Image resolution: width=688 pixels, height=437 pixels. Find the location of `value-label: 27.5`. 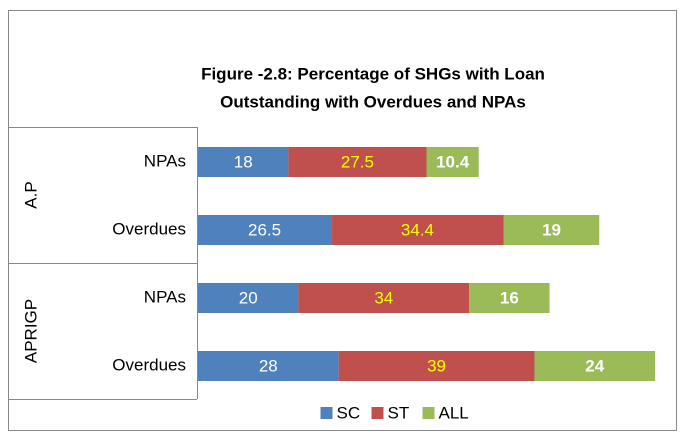

value-label: 27.5 is located at coordinates (357, 161).